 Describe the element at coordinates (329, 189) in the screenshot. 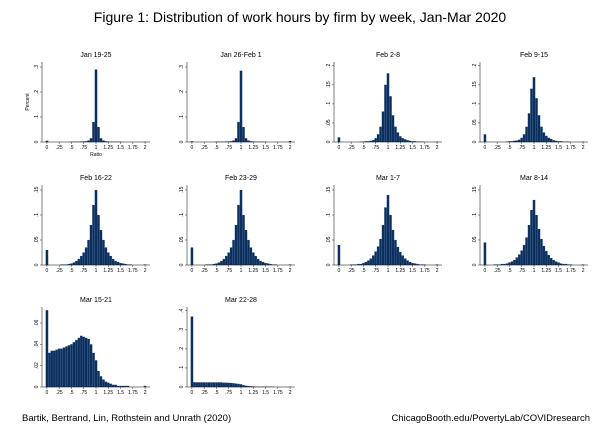

I see `y-tick-label: .15` at that location.